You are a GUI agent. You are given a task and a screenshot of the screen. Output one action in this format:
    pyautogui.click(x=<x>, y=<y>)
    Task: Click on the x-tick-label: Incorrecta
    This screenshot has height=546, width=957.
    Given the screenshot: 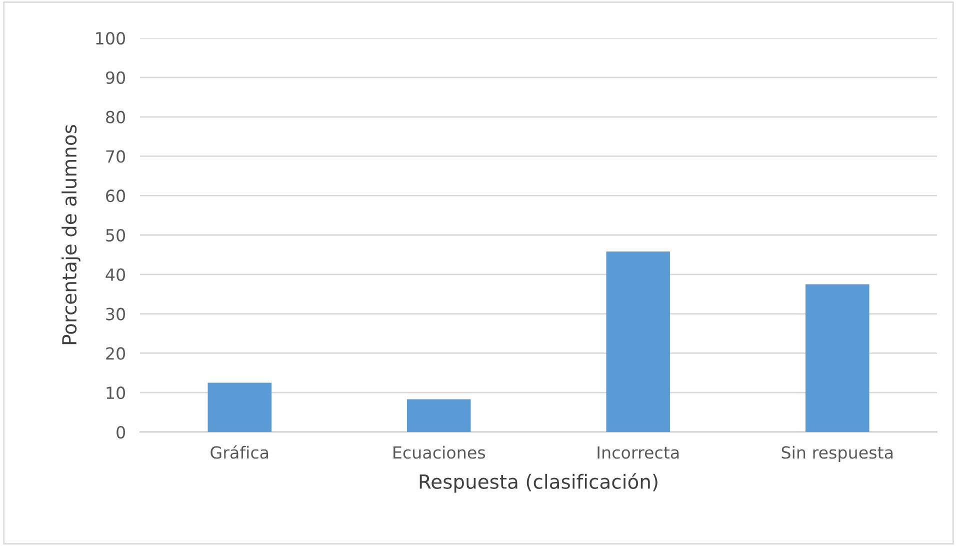 What is the action you would take?
    pyautogui.click(x=638, y=452)
    